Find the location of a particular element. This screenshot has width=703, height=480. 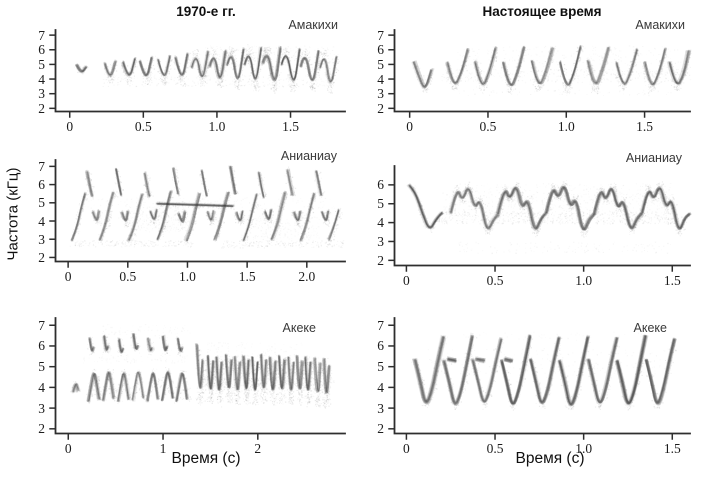

panel-akeke-1970s: Акеке 2 3 4 5 6 7 0 1 2 is located at coordinates (194, 383).